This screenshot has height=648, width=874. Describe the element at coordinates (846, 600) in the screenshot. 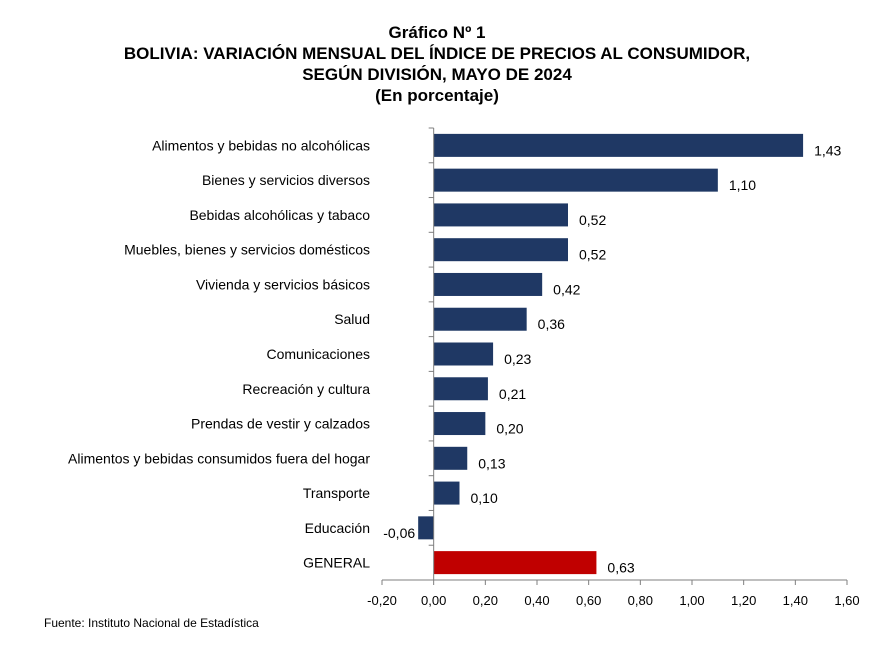

I see `x-tick-label: 1,60` at that location.